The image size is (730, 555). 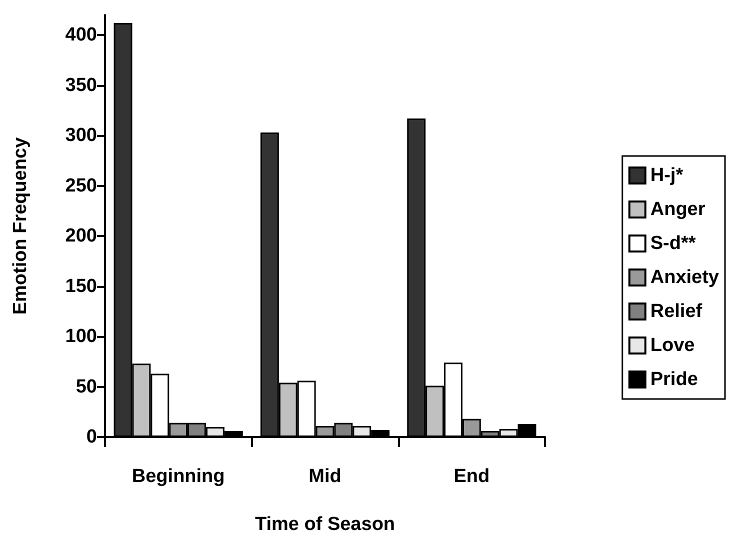 I want to click on x-tick-label: Mid, so click(x=325, y=476).